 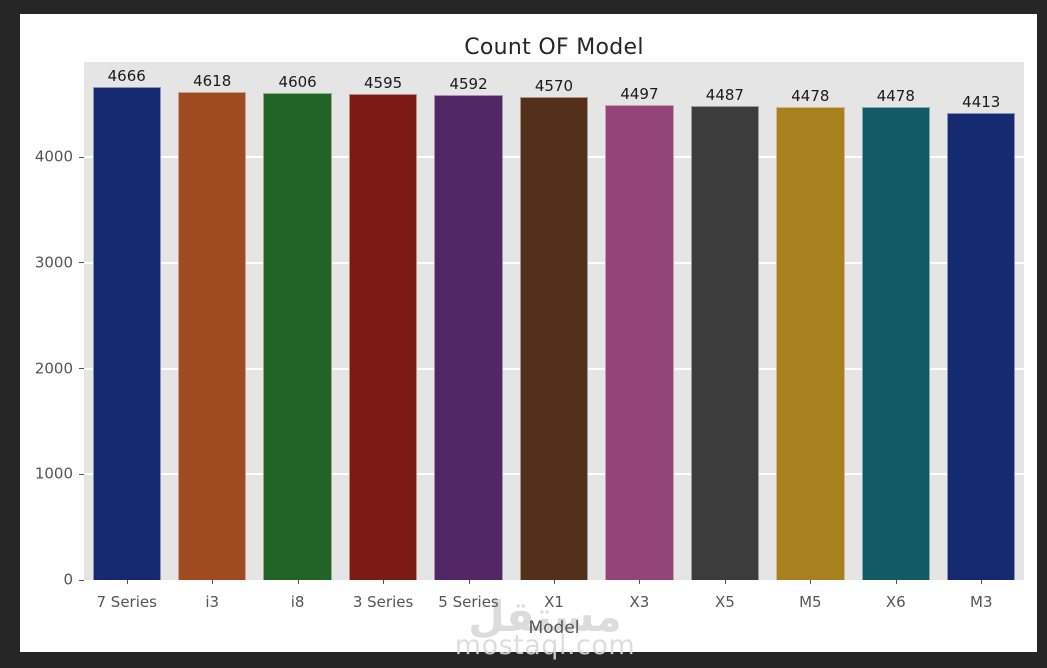 I want to click on bar-value-label: 4592, so click(x=468, y=83).